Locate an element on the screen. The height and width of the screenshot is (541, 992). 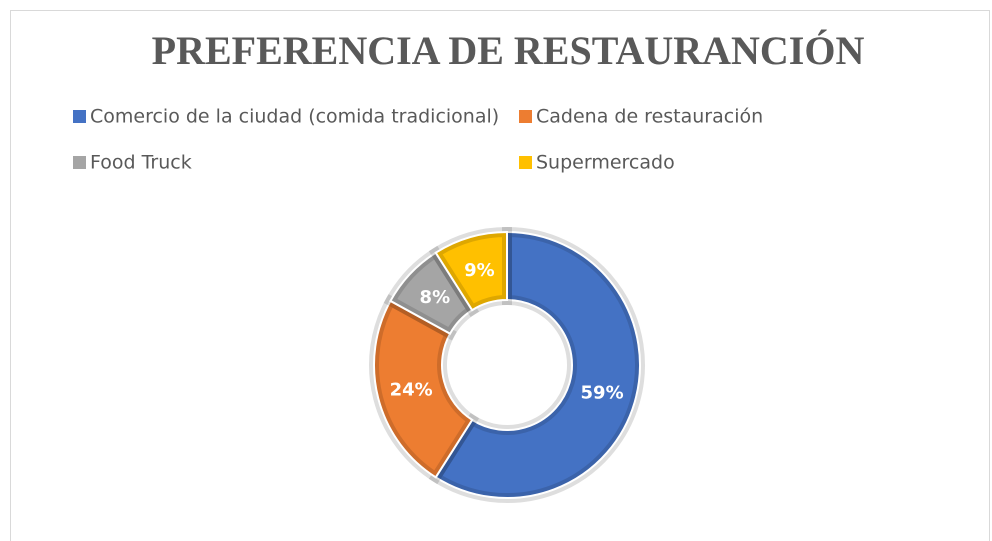
data-label: 8% is located at coordinates (435, 297).